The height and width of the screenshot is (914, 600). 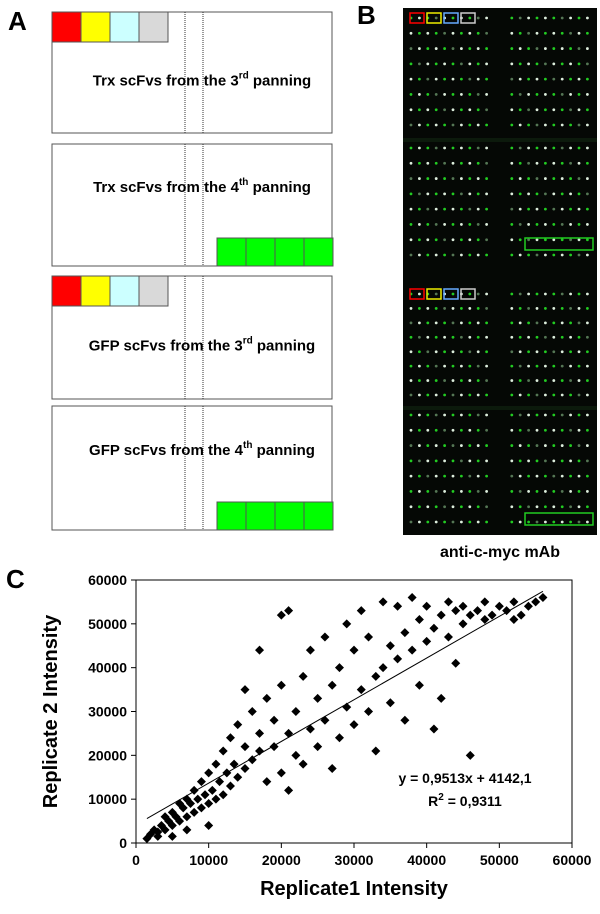 What do you see at coordinates (464, 778) in the screenshot?
I see `equation: y = 0,9513x + 4142,1` at bounding box center [464, 778].